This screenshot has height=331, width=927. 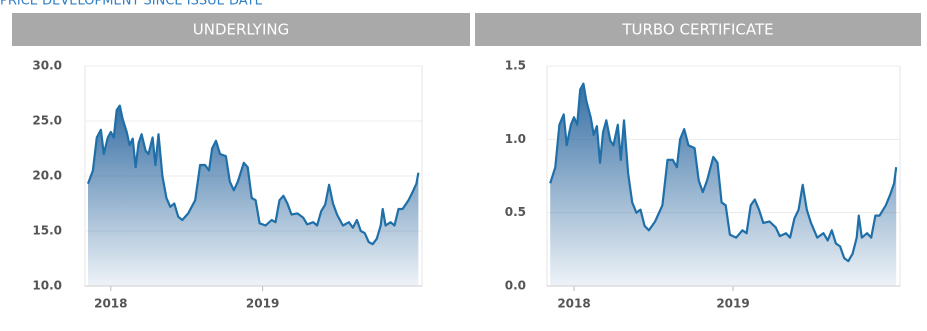 I want to click on y-tick-label: 1.0, so click(x=515, y=139).